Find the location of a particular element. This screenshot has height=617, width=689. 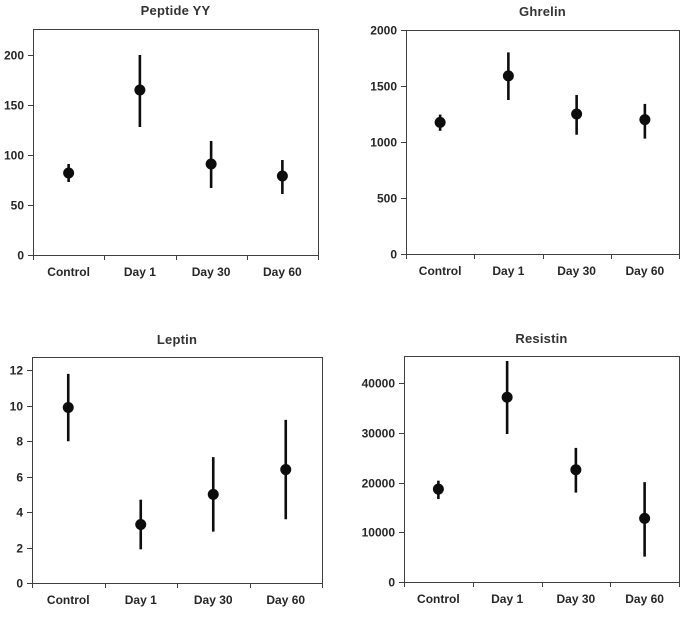

svg-text: 30000 is located at coordinates (379, 434).